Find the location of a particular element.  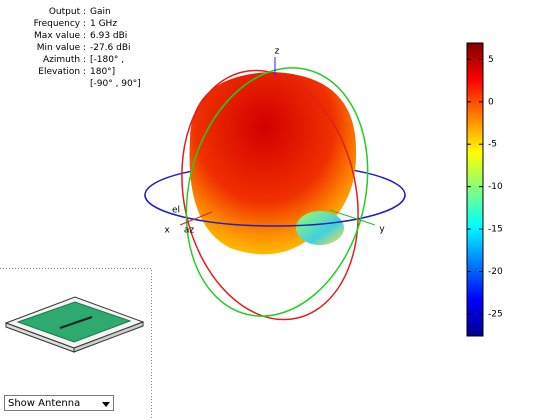

axis-label: z is located at coordinates (277, 52).